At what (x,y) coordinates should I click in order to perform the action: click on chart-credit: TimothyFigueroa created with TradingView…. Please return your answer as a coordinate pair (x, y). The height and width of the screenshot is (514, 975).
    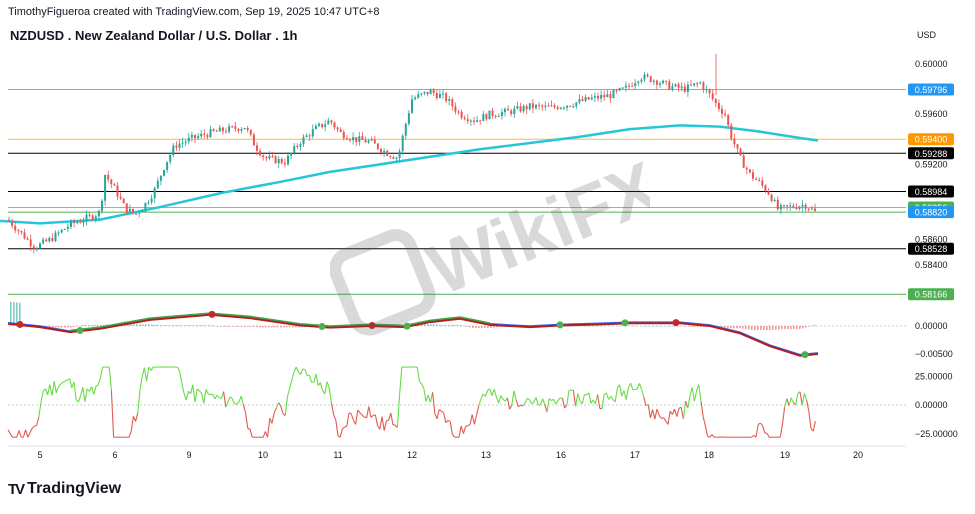
    Looking at the image, I should click on (194, 12).